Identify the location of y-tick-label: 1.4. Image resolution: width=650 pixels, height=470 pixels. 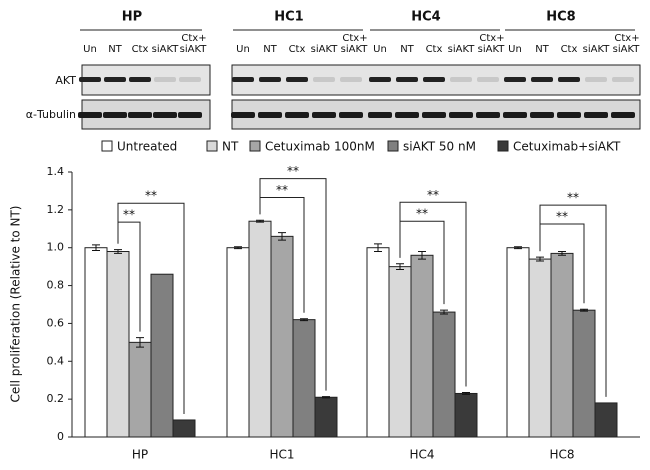
(56, 171).